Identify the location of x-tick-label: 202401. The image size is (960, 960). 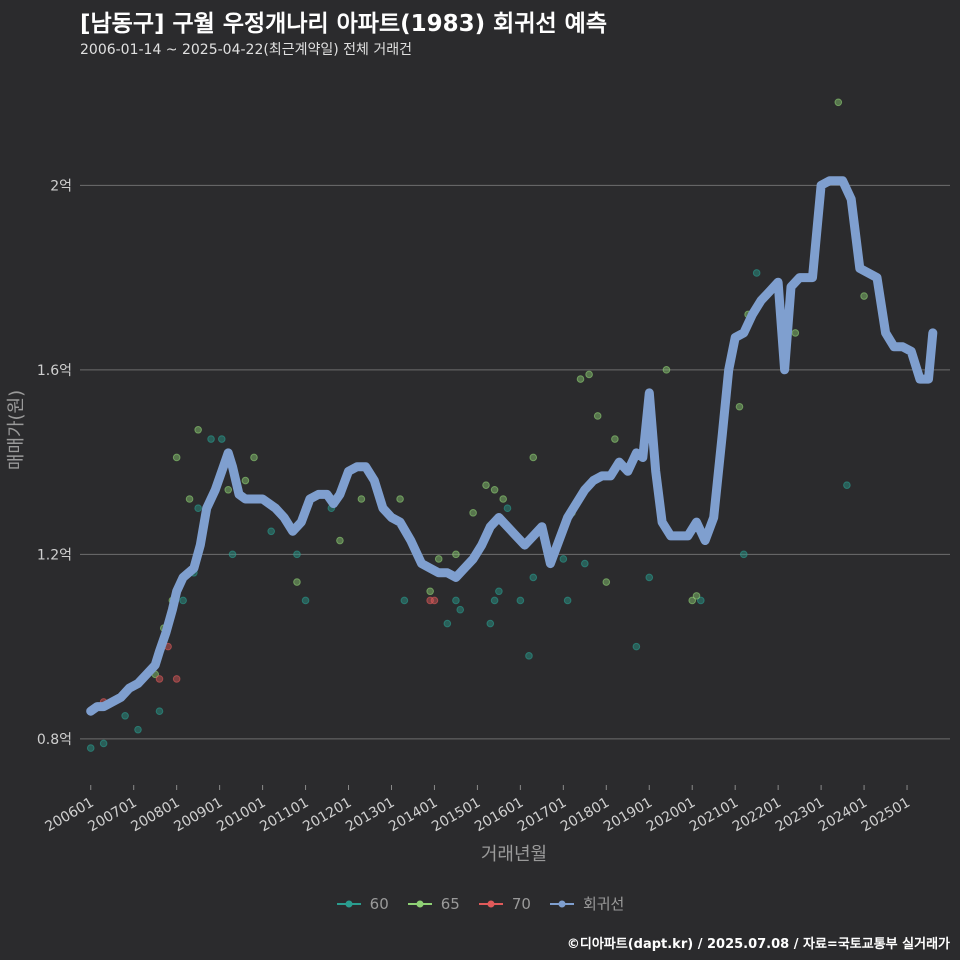
(843, 815).